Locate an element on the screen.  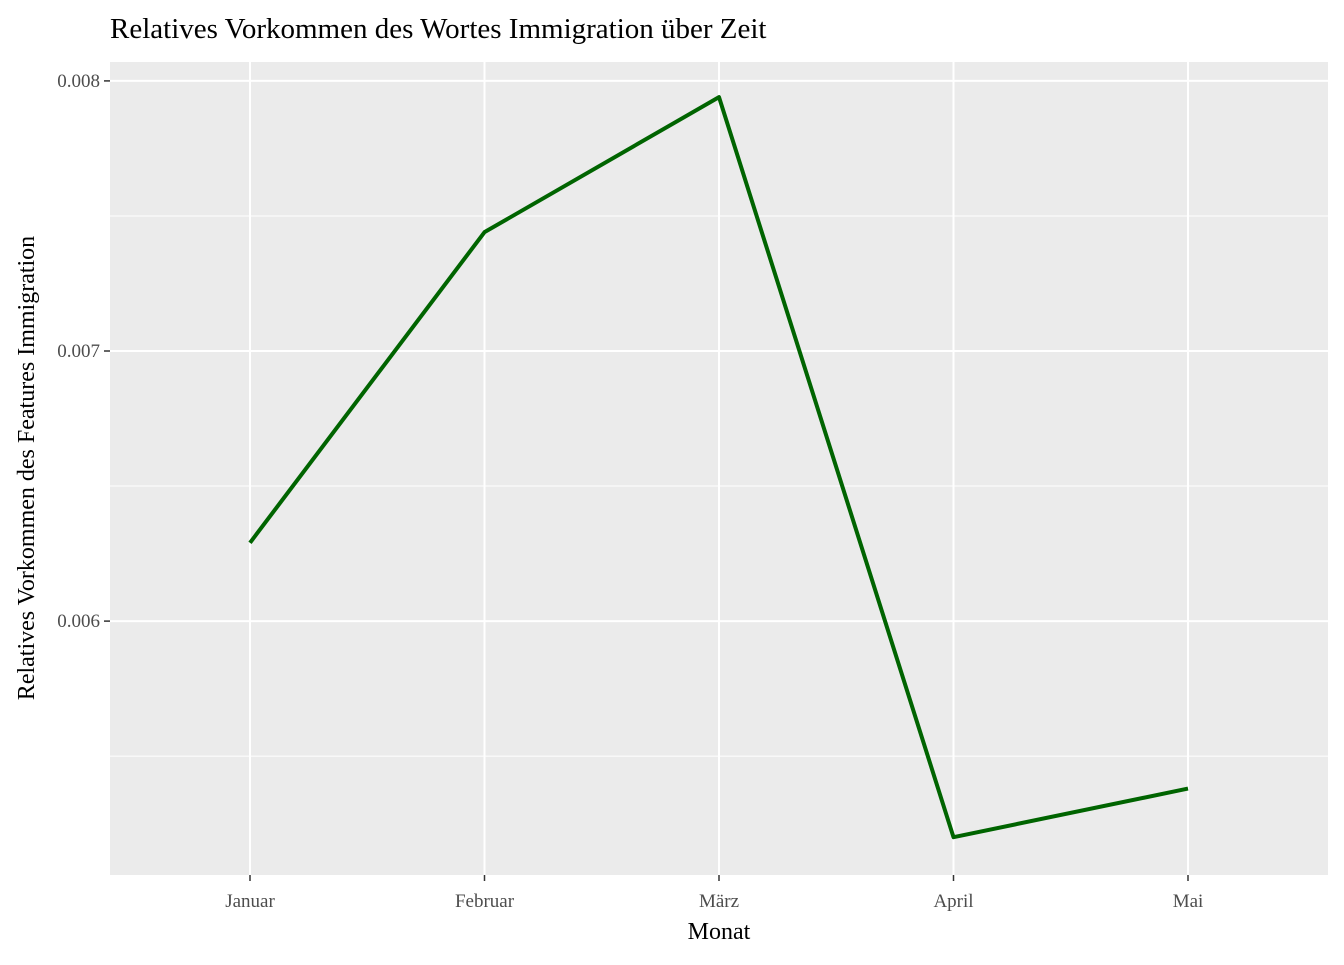
x-tick-label: Februar is located at coordinates (485, 901).